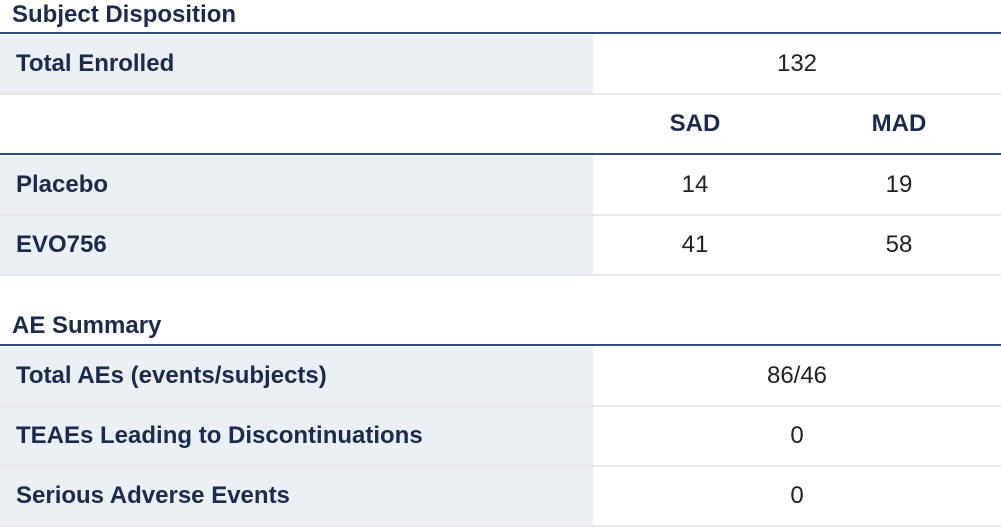 The height and width of the screenshot is (527, 1001). I want to click on table-row-teae-discontinuations: TEAEs Leading to Discontinuations 0, so click(500, 437).